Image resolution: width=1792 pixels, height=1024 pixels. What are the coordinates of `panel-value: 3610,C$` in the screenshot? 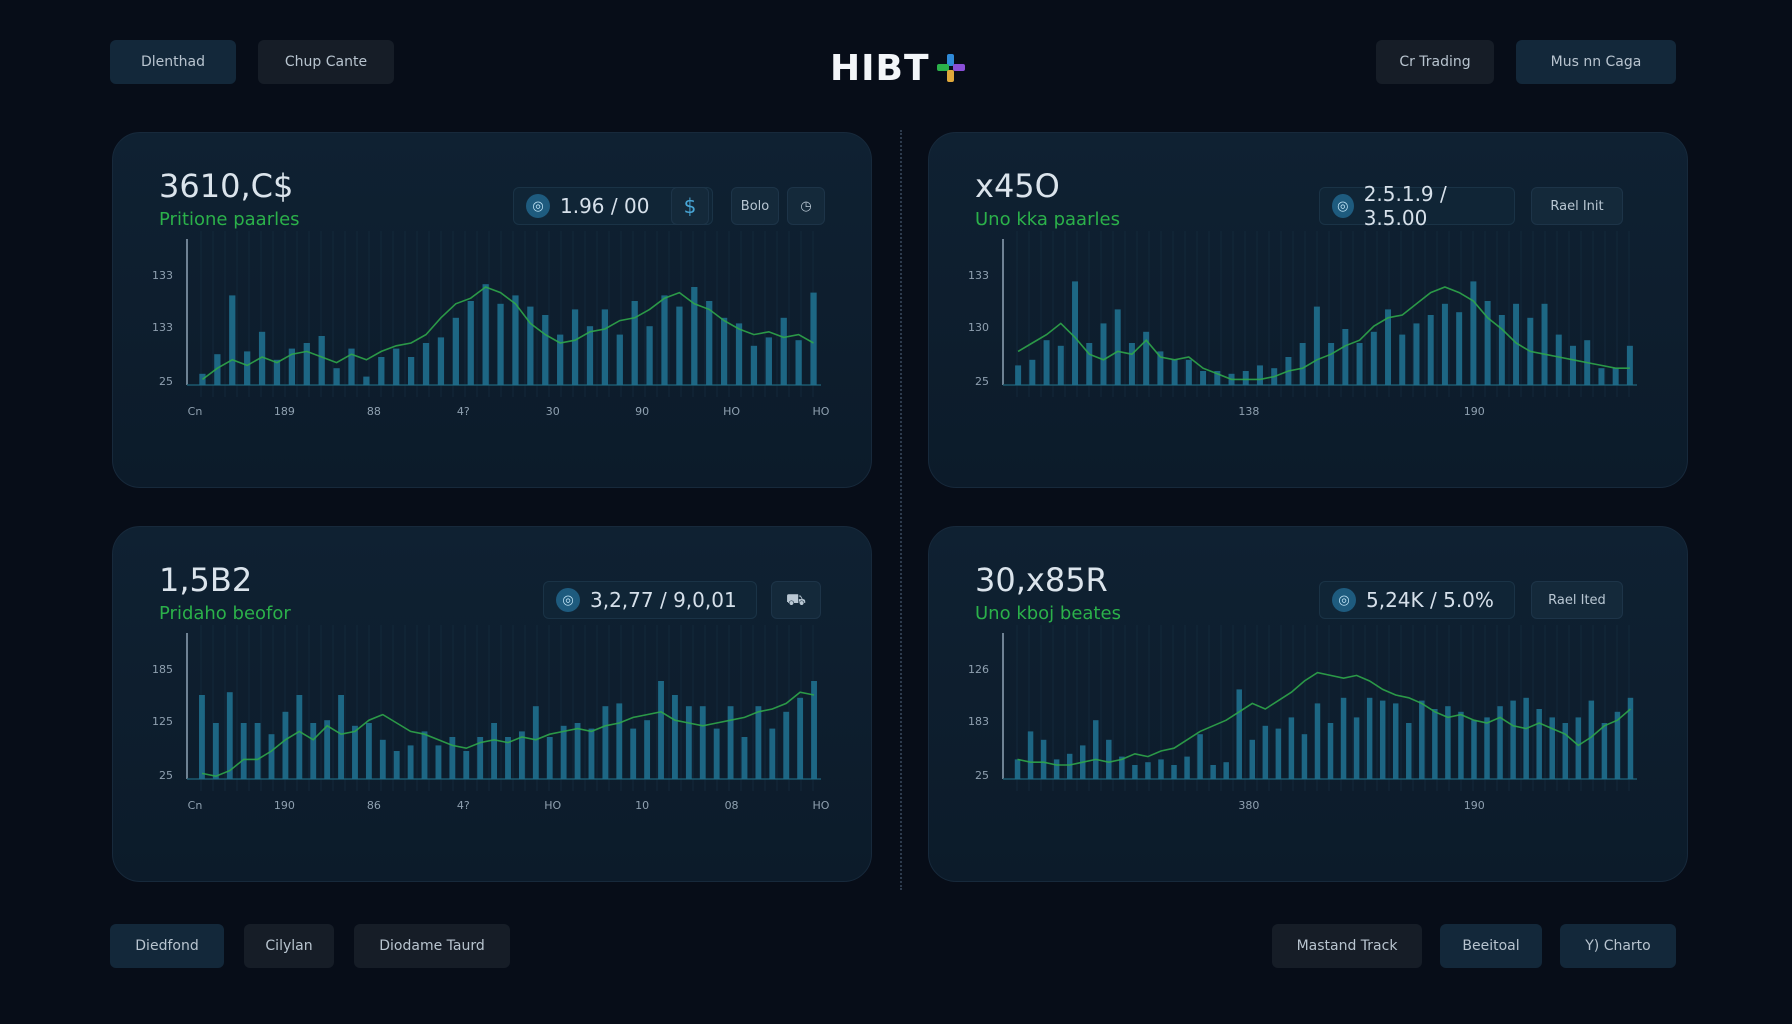 It's located at (226, 186).